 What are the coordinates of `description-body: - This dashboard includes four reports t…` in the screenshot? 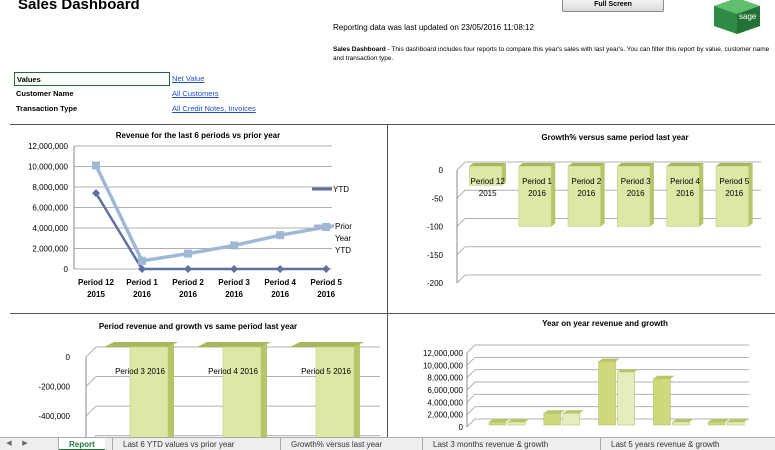 It's located at (551, 54).